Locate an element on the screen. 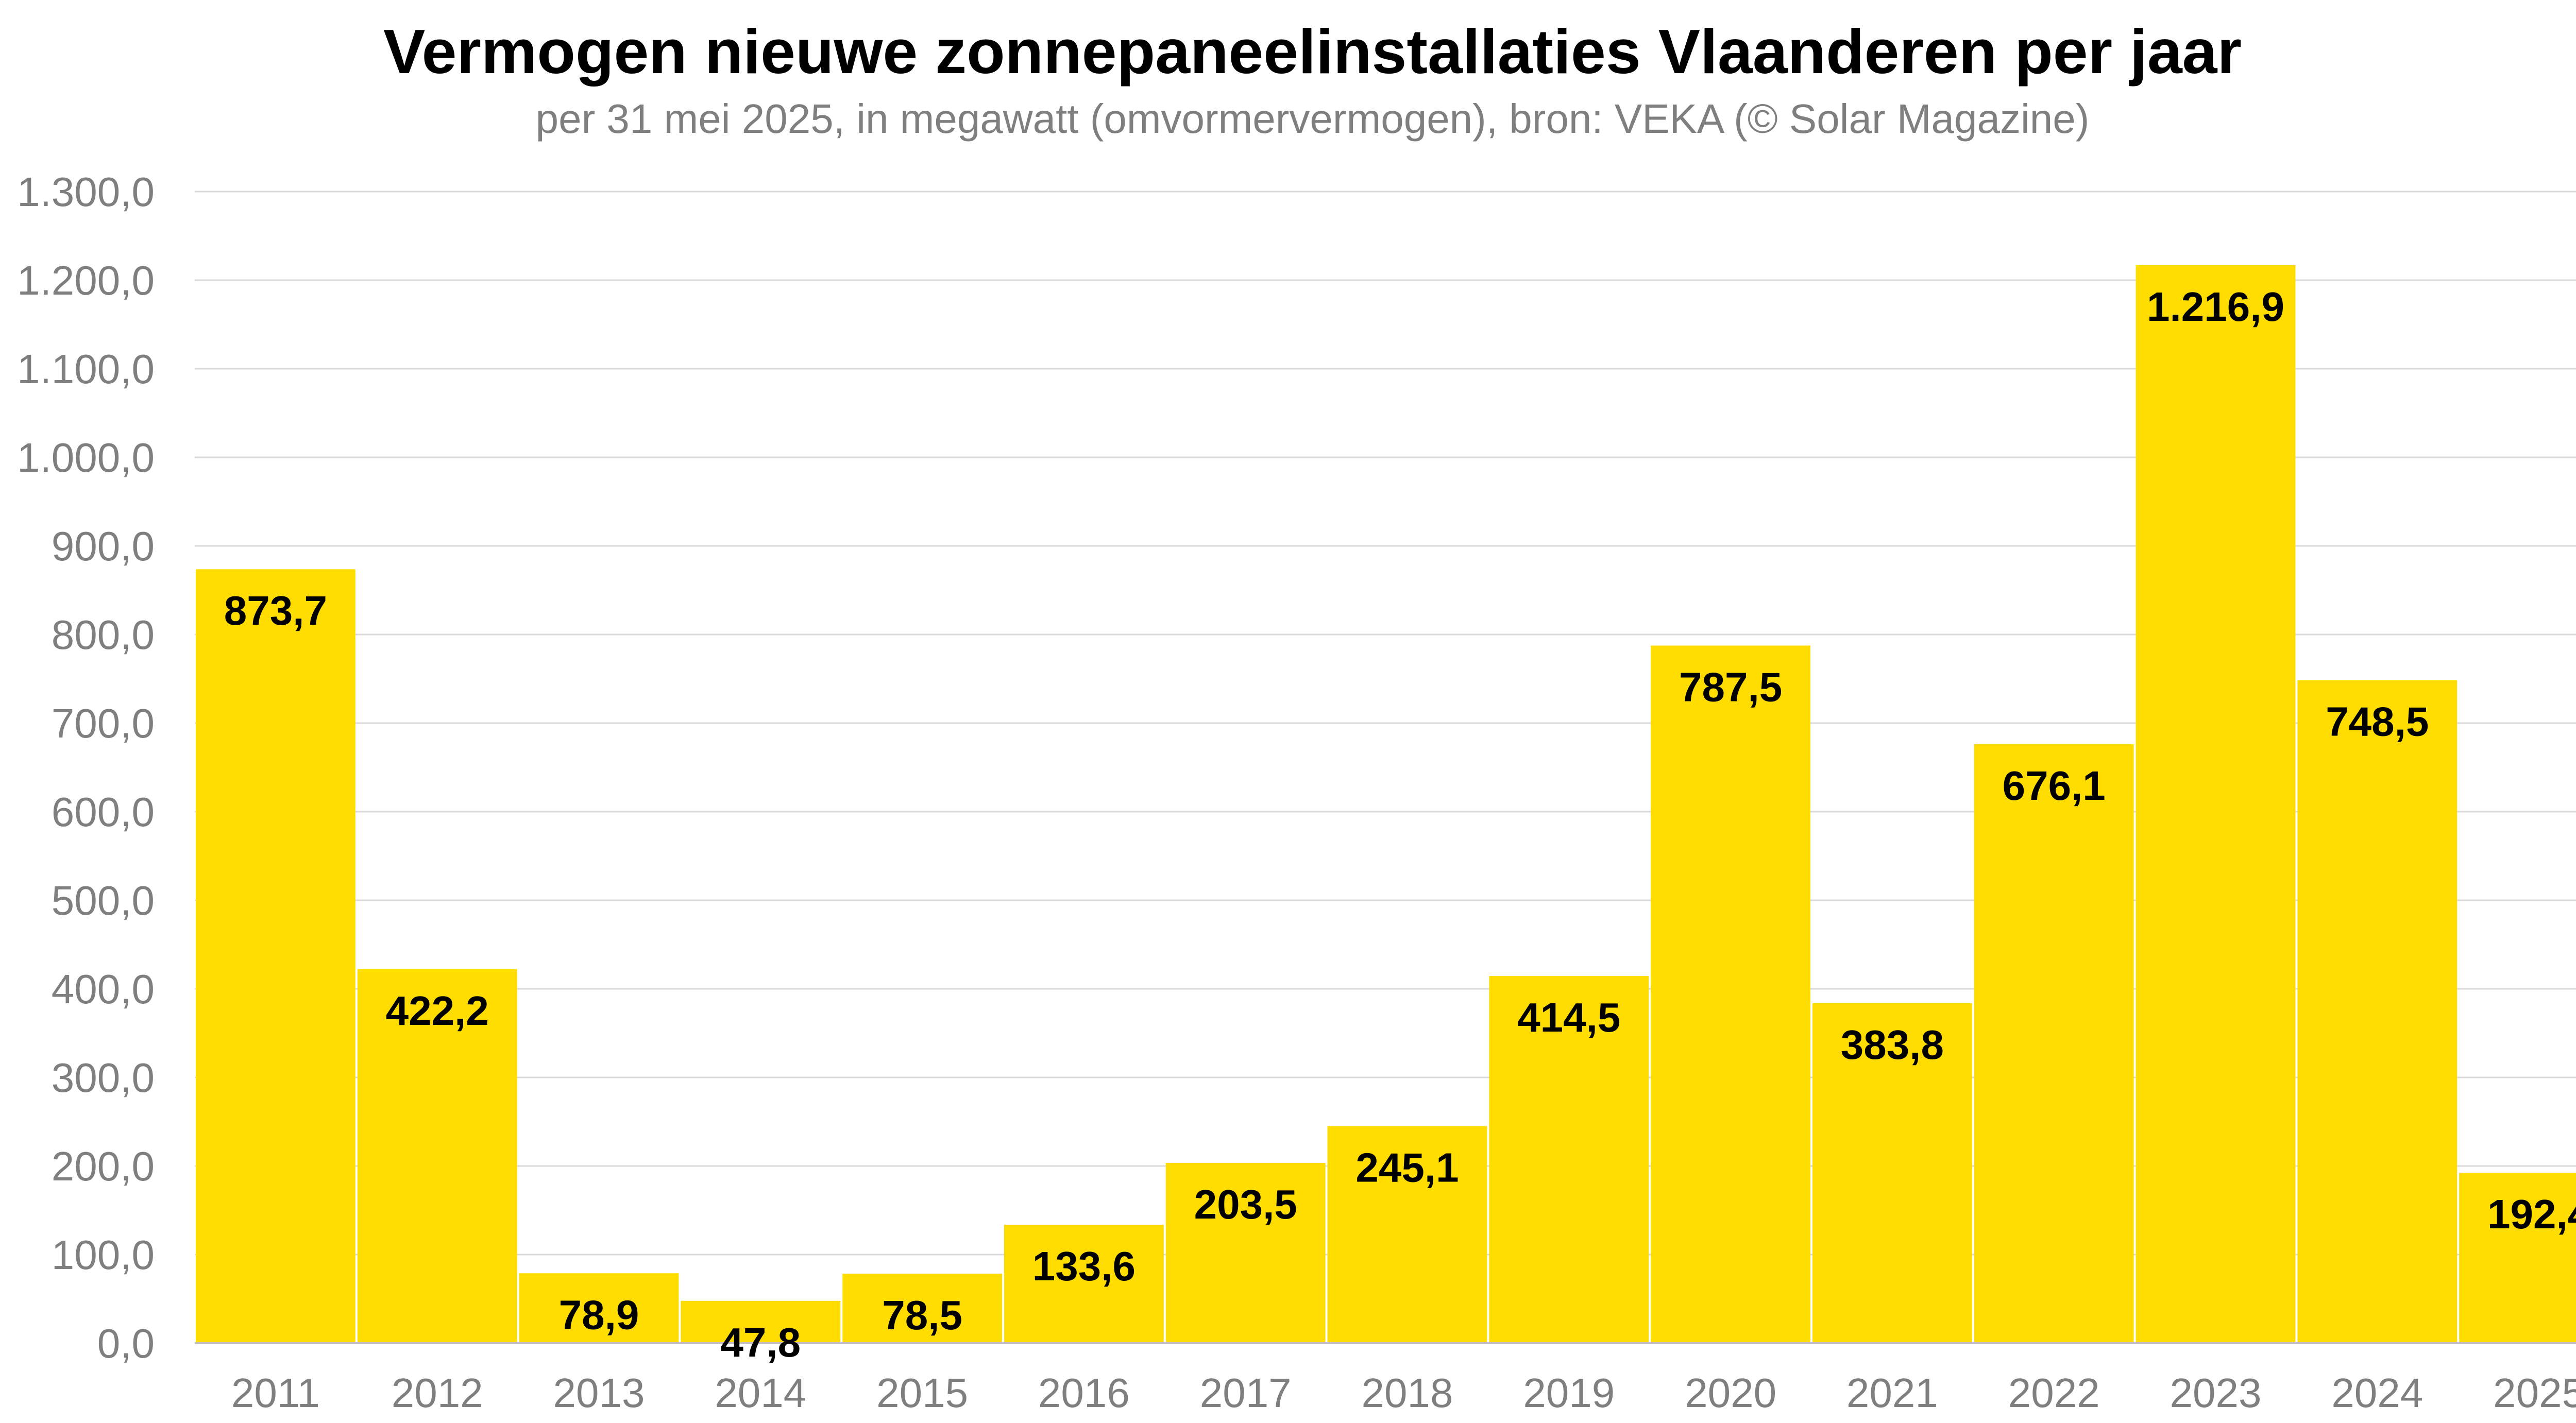 Image resolution: width=2576 pixels, height=1423 pixels. data-label: 787,5 is located at coordinates (1730, 687).